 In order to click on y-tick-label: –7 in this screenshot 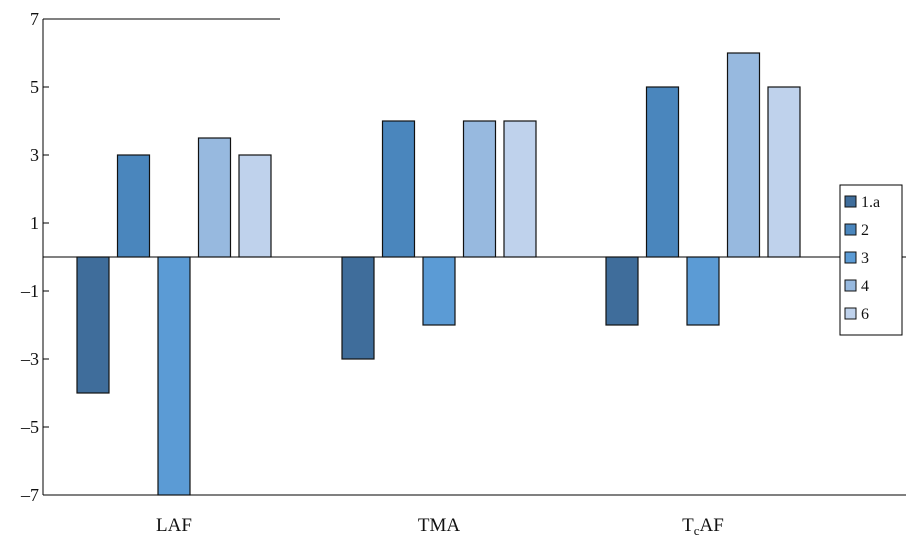, I will do `click(29, 495)`.